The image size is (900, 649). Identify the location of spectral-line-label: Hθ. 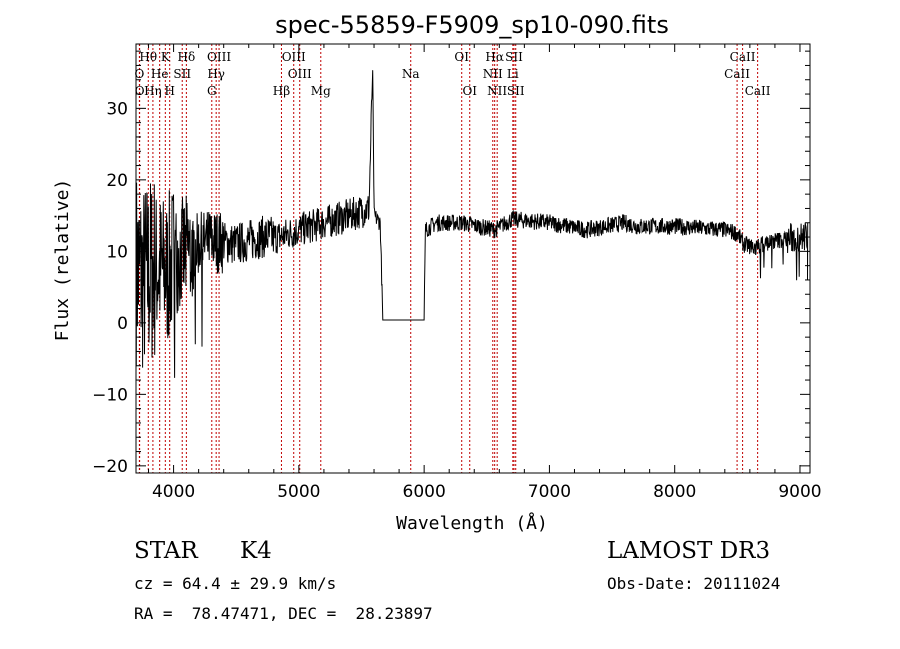
(148, 57).